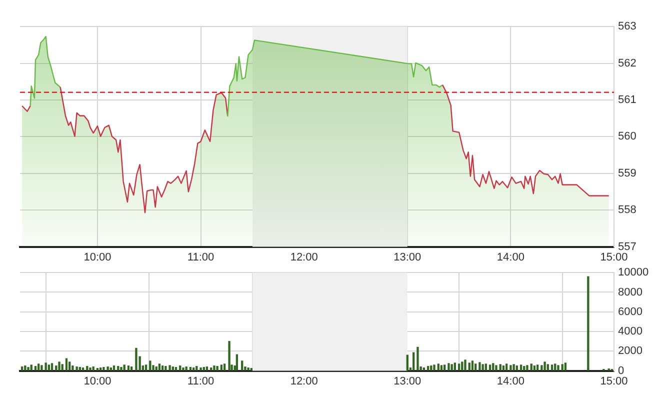  I want to click on x-tick-label: 10:00, so click(98, 257).